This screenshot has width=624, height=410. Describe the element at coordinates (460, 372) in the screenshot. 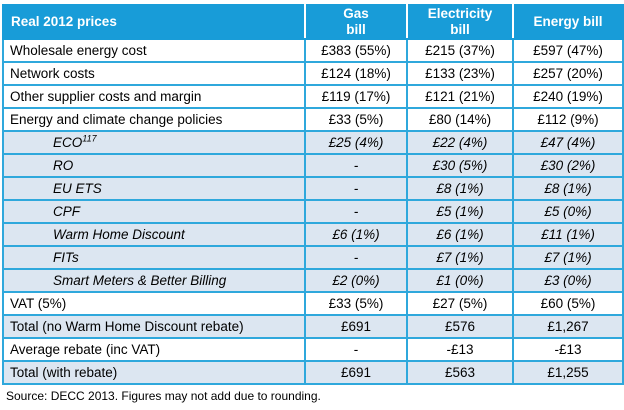

I see `electricity-value: £563` at that location.